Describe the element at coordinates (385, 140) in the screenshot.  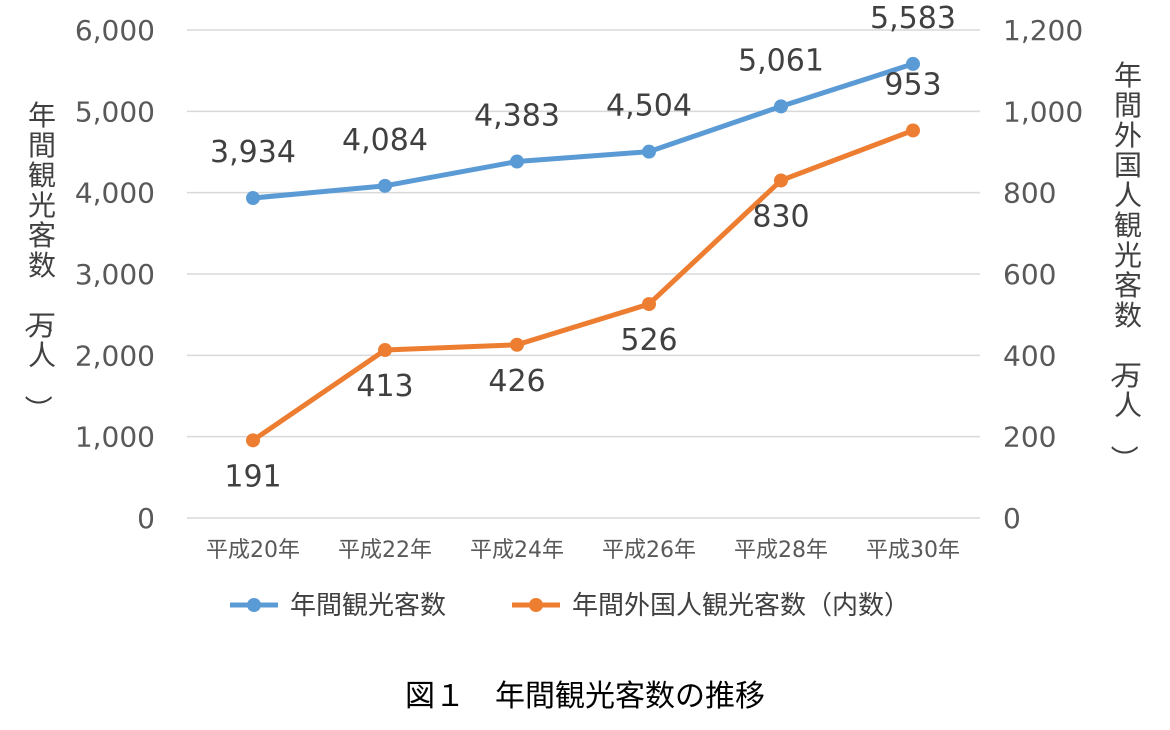
I see `data-label: 4,084` at that location.